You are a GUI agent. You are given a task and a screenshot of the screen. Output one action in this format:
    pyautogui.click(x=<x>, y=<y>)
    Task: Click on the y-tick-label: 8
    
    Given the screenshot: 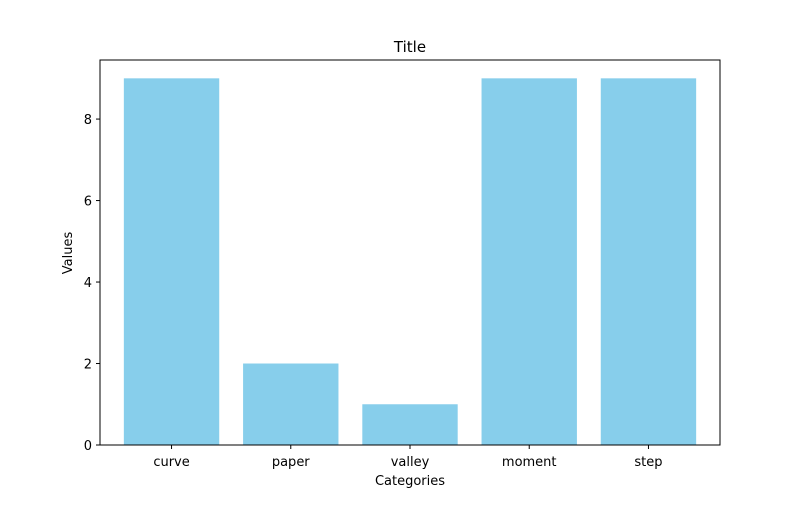 What is the action you would take?
    pyautogui.click(x=88, y=120)
    